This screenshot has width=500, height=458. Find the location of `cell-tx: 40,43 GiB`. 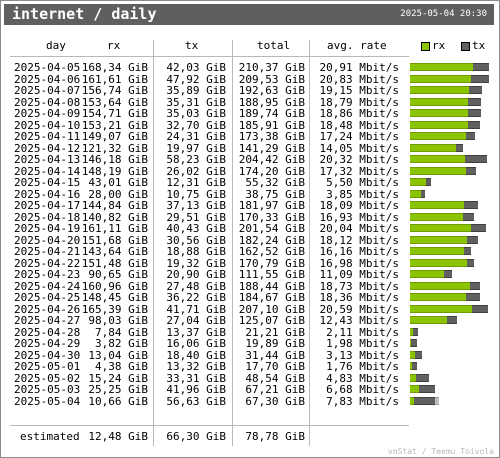

cell-tx: 40,43 GiB is located at coordinates (196, 228).